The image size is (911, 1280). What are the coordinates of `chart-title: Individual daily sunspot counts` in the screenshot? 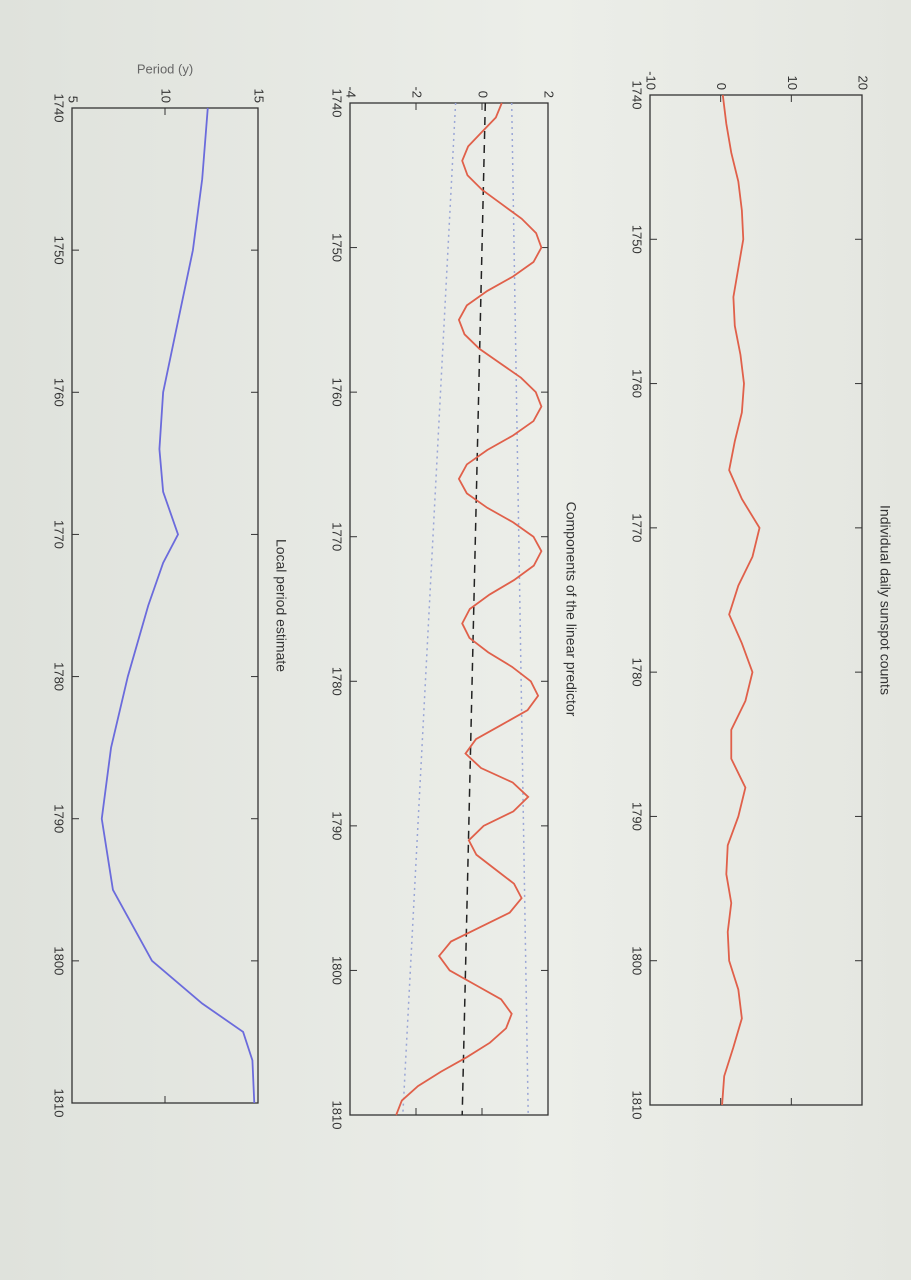 It's located at (885, 600).